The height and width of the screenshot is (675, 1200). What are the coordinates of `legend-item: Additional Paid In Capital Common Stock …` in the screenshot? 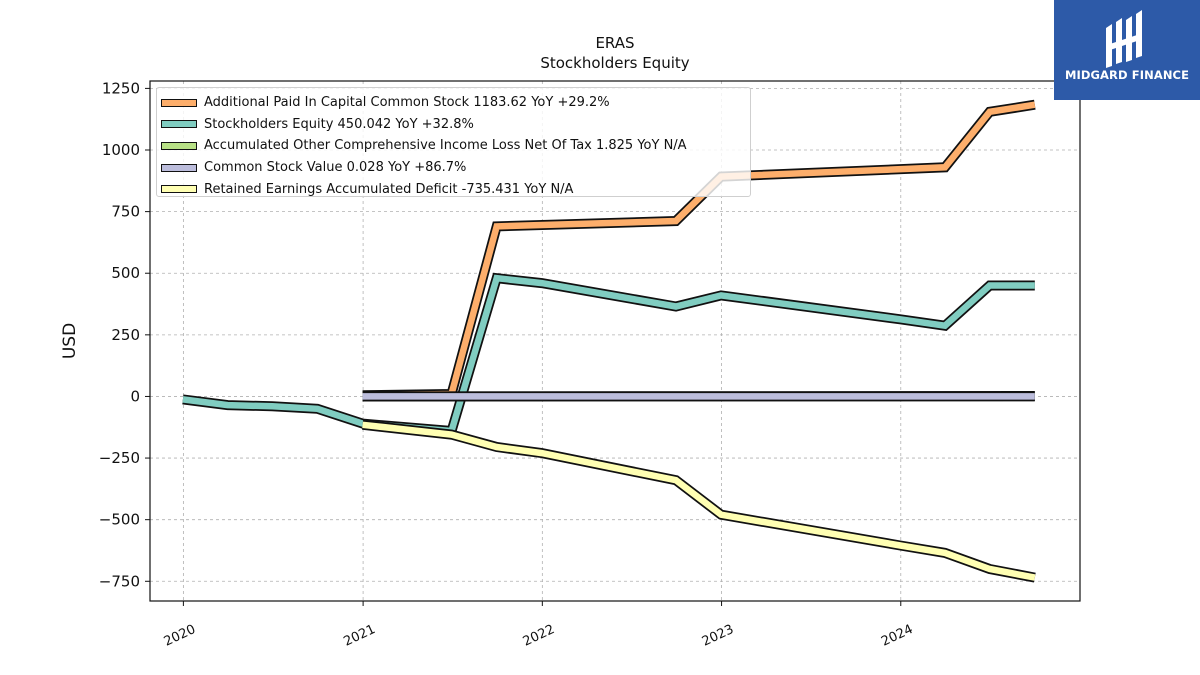 It's located at (455, 103).